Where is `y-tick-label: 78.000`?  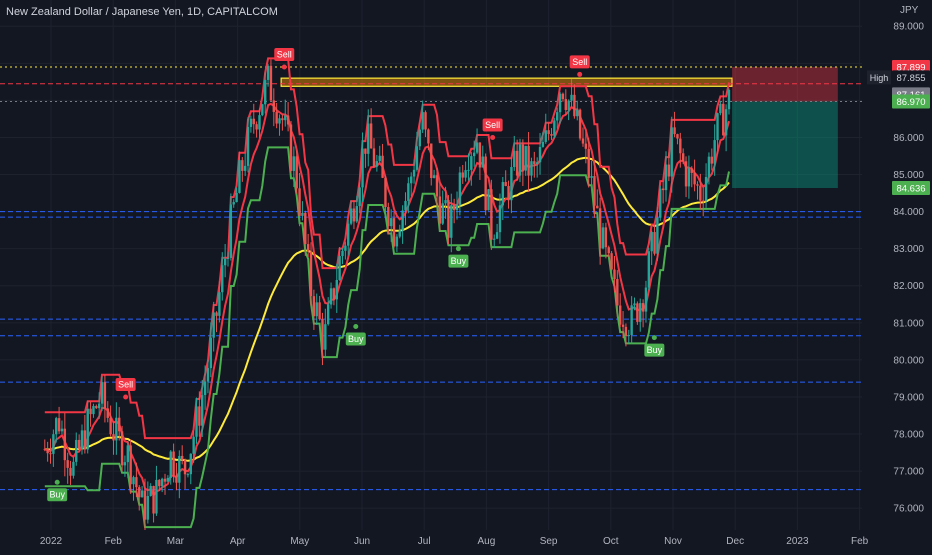
y-tick-label: 78.000 is located at coordinates (908, 435).